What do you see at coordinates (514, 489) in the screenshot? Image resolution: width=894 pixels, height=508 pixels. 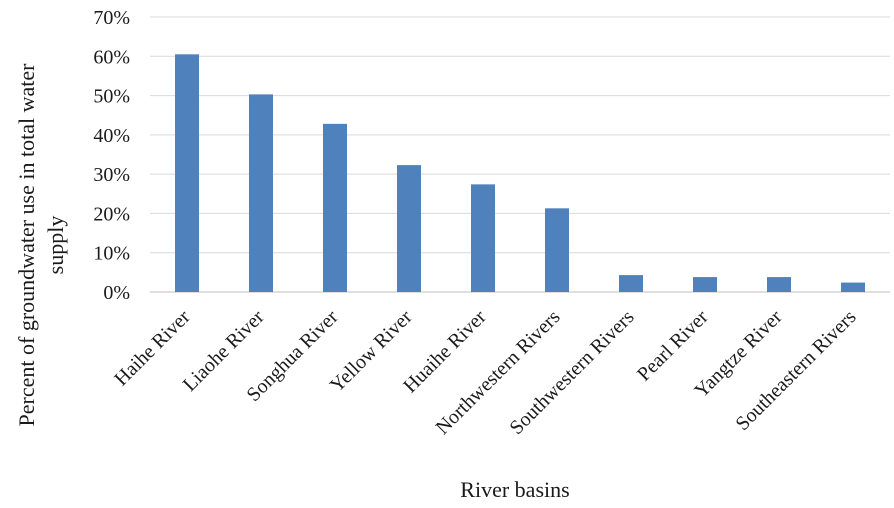 I see `x-axis-title: River basins` at bounding box center [514, 489].